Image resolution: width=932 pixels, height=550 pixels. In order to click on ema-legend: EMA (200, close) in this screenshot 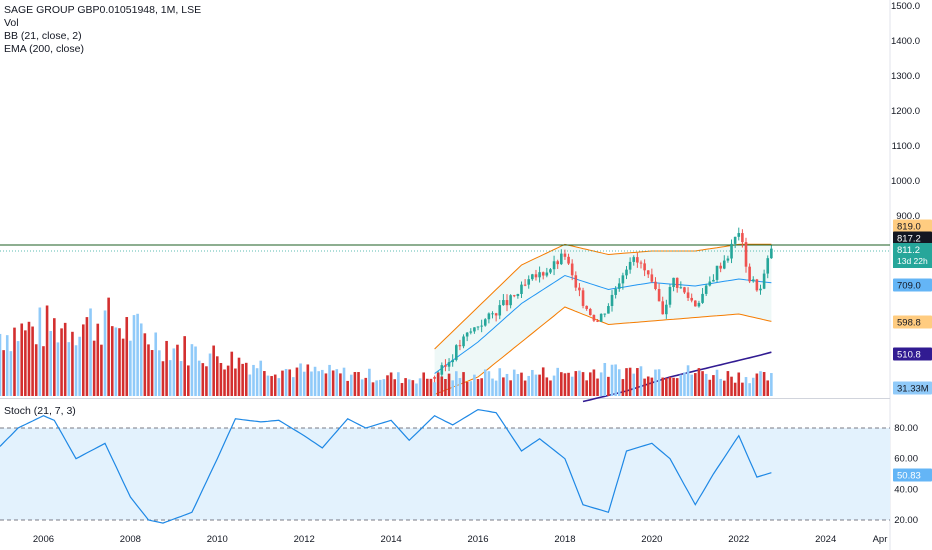, I will do `click(44, 49)`.